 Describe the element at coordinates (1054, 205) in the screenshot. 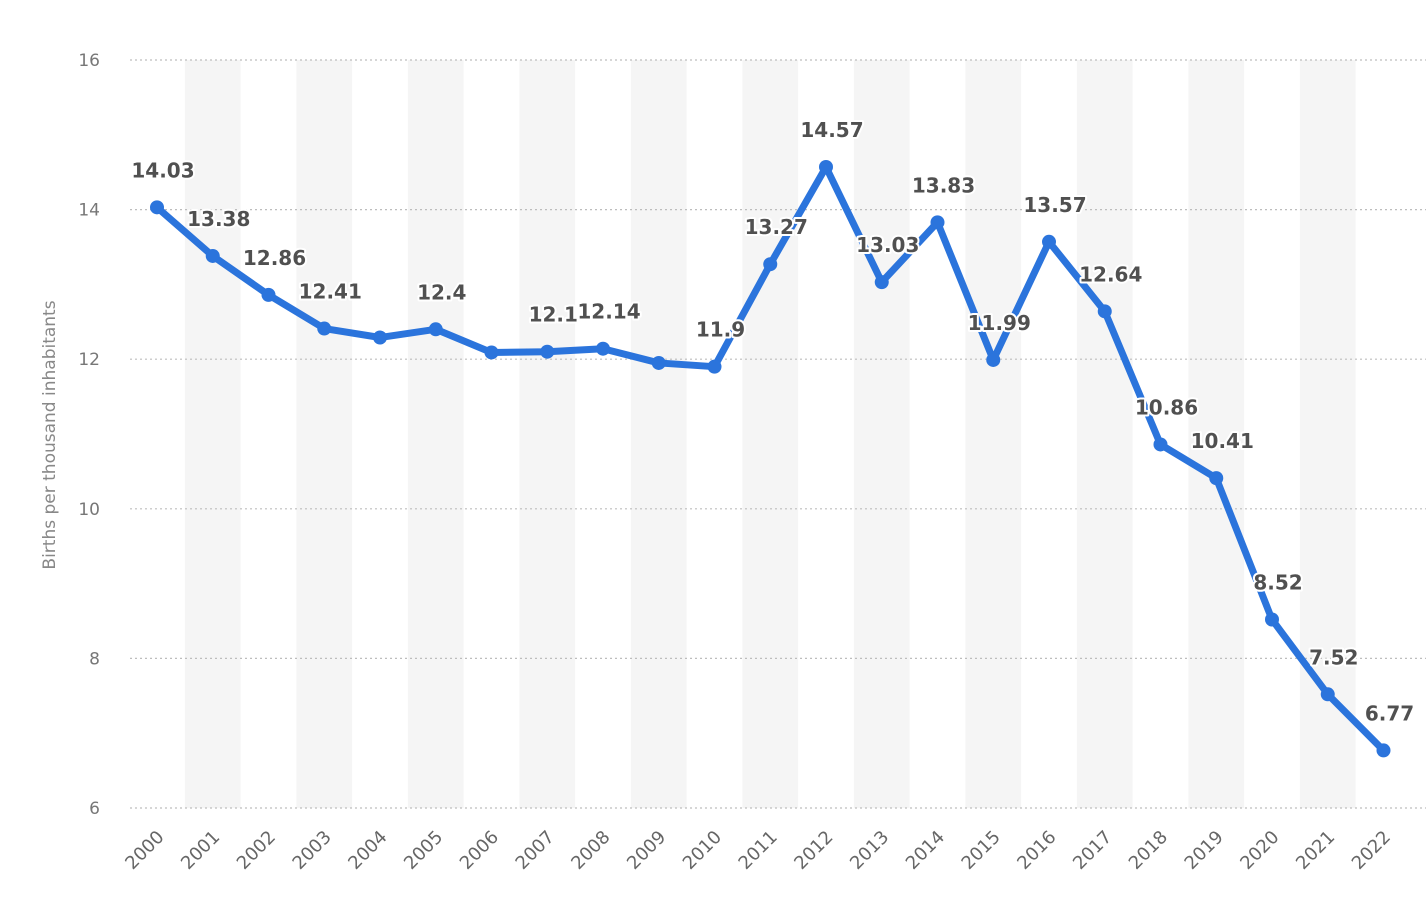

I see `data-label-2016: 13.57` at that location.